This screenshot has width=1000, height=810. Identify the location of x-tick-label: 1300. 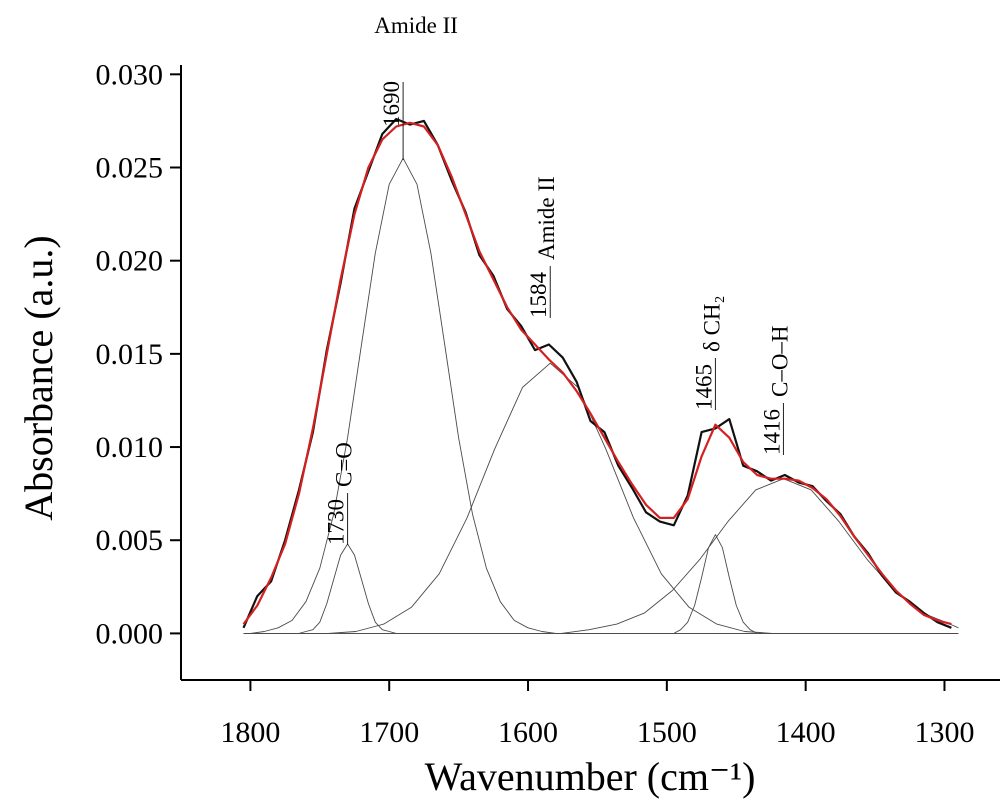
(944, 732).